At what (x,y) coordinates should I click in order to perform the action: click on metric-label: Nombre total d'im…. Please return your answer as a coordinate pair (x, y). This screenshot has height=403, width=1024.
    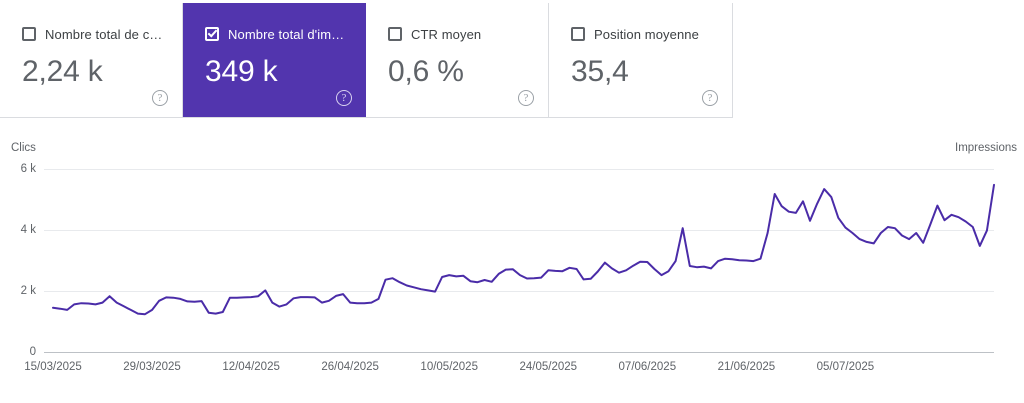
    Looking at the image, I should click on (286, 34).